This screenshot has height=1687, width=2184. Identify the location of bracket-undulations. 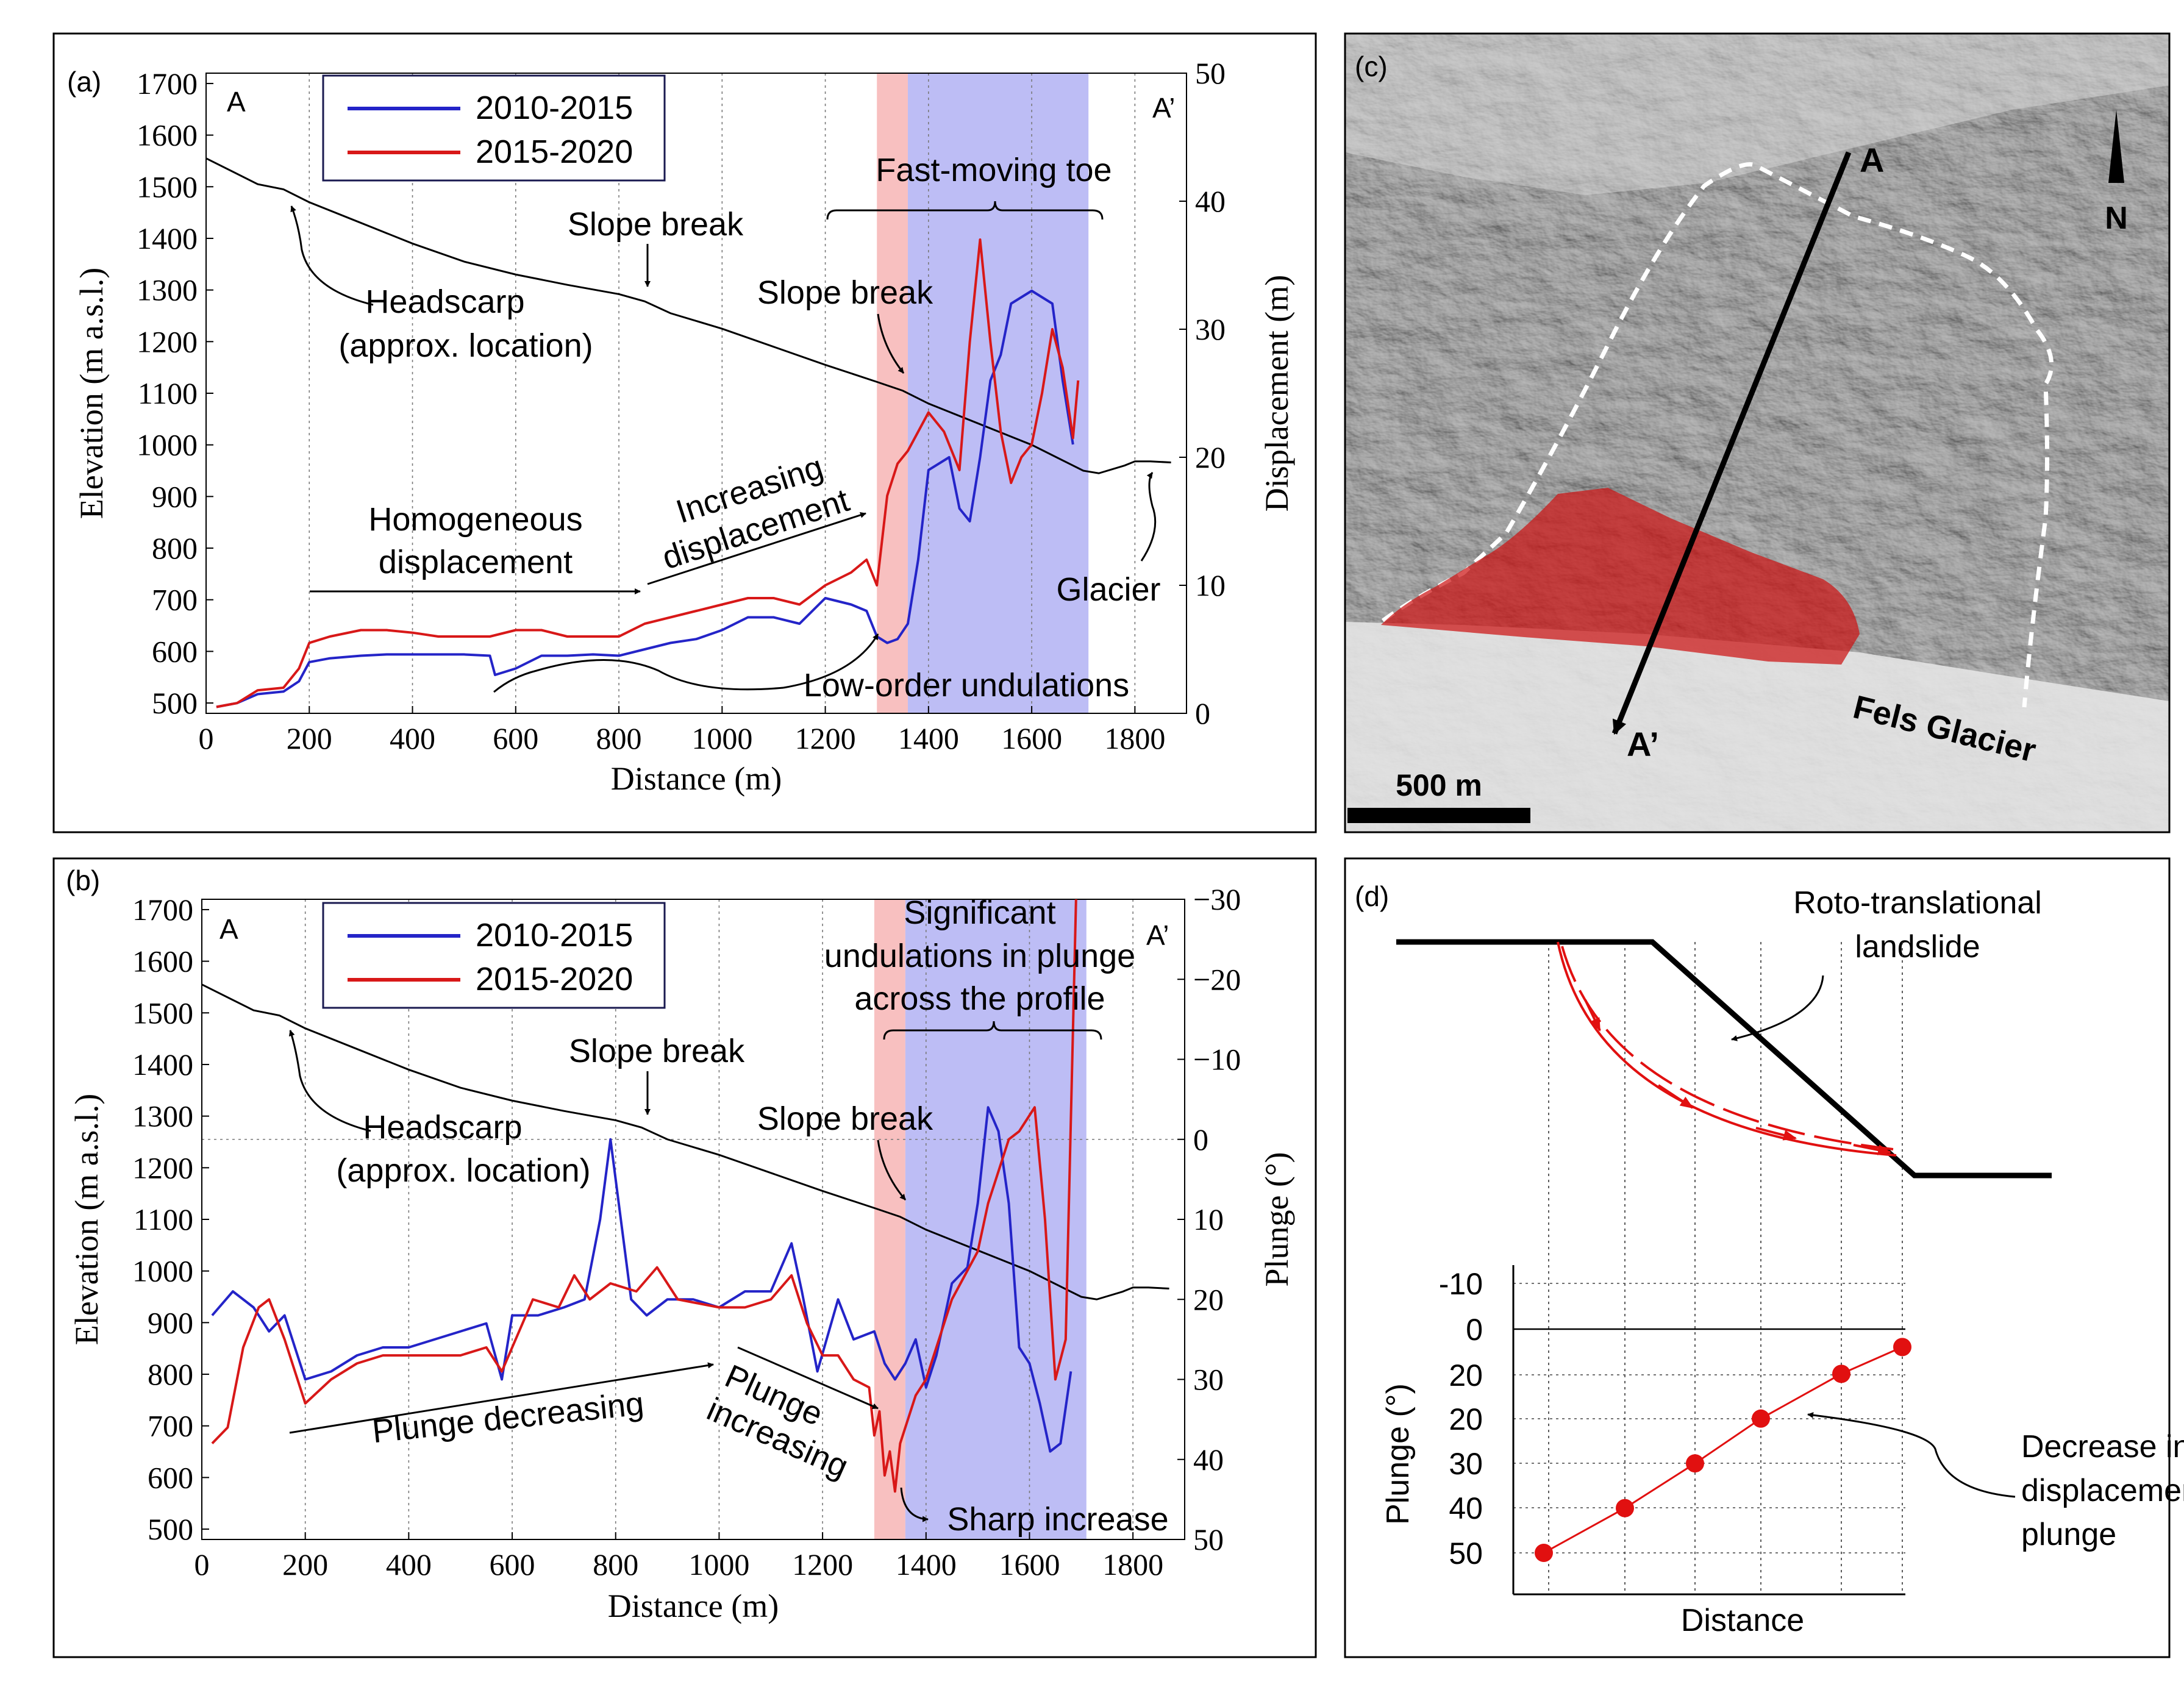
(992, 1030).